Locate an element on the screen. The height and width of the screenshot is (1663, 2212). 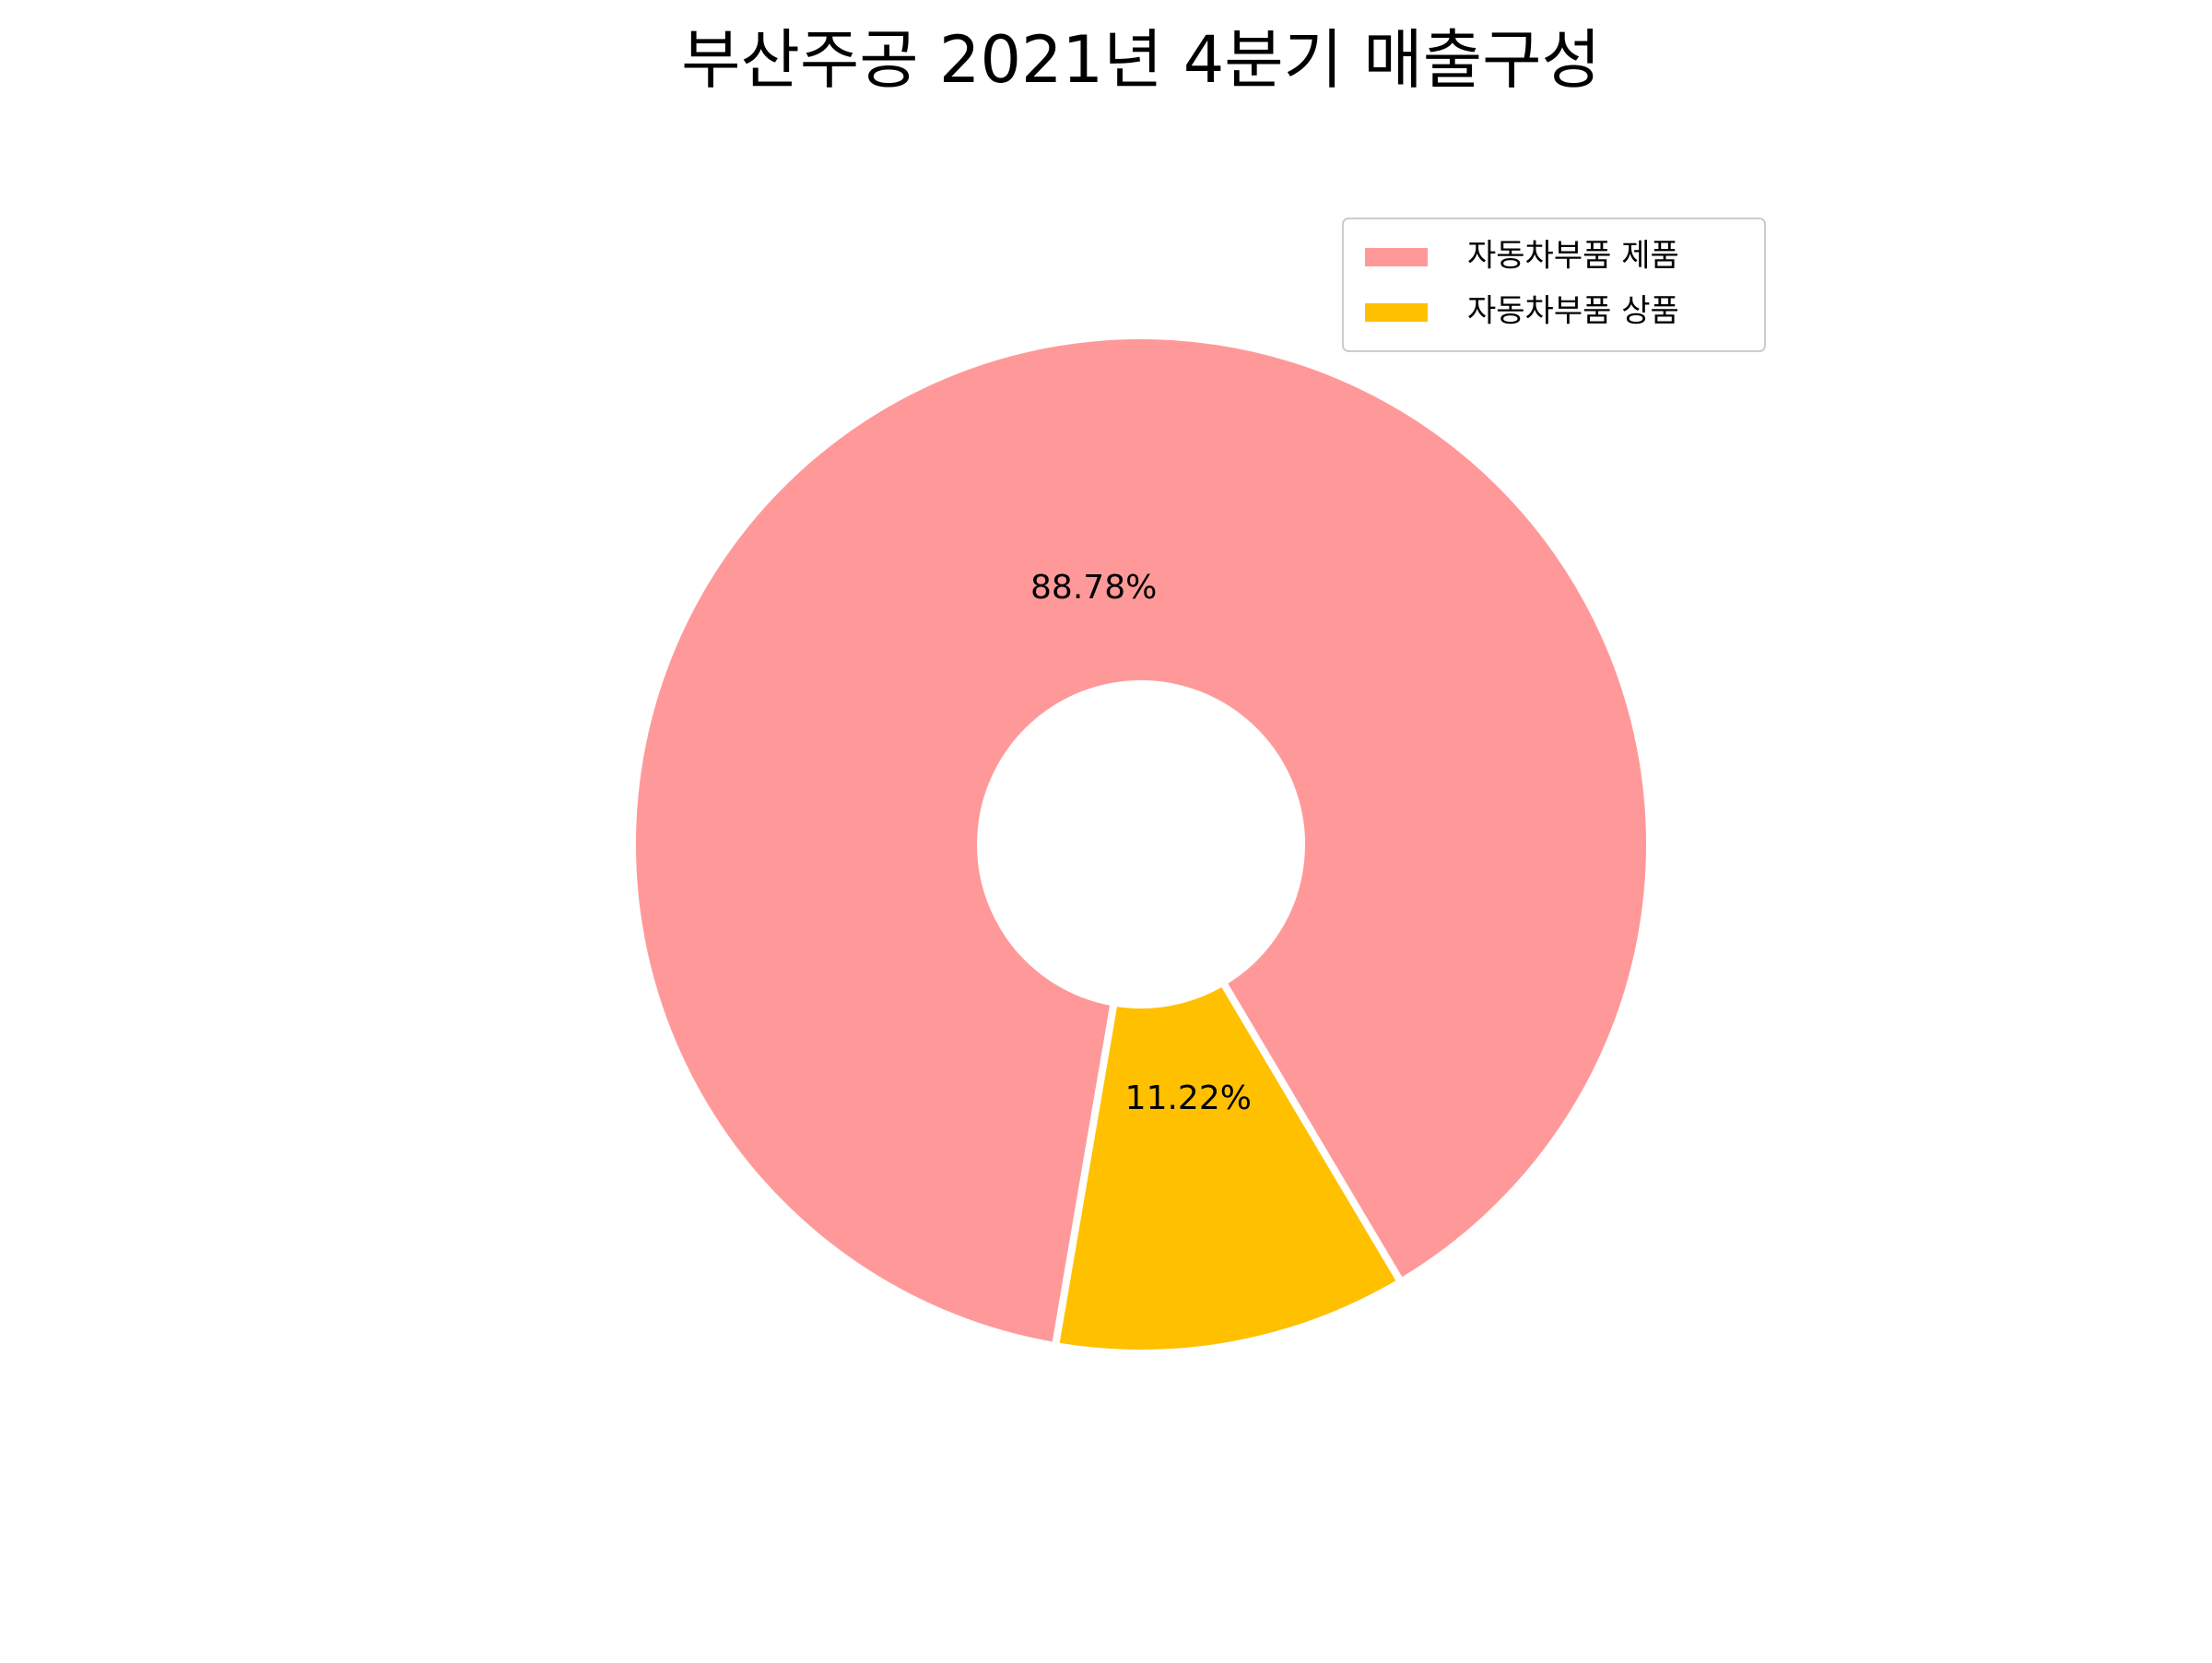
legend-frame is located at coordinates (1554, 285).